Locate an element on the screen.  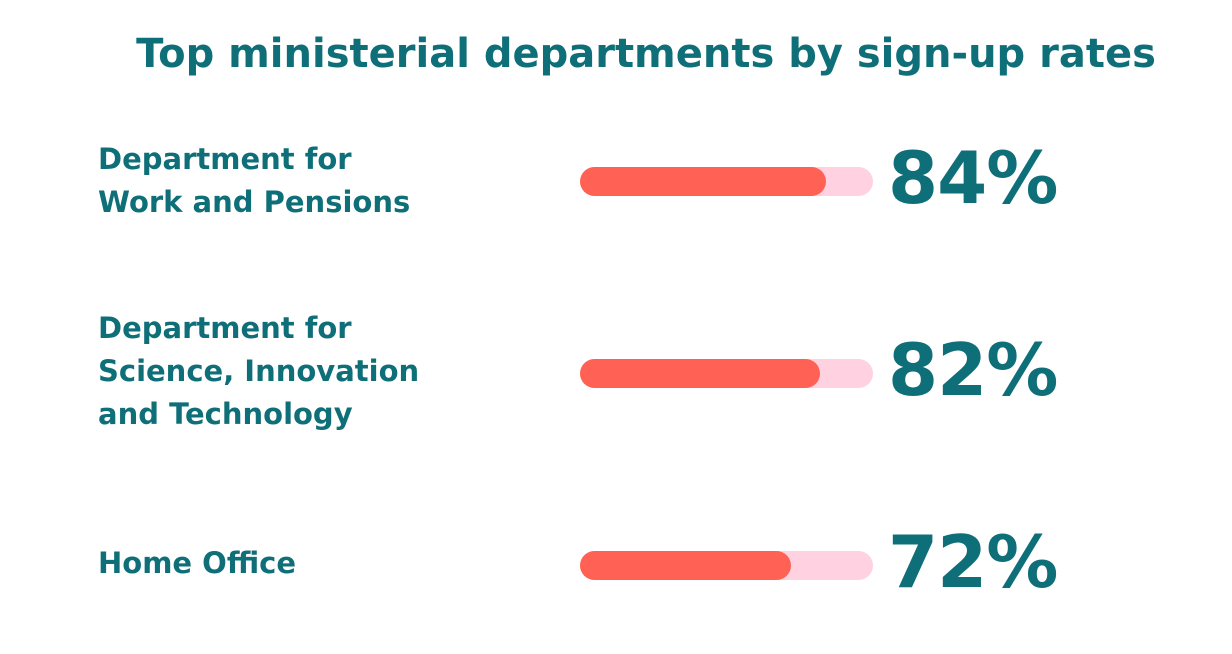
category-label: Home Office is located at coordinates (298, 563).